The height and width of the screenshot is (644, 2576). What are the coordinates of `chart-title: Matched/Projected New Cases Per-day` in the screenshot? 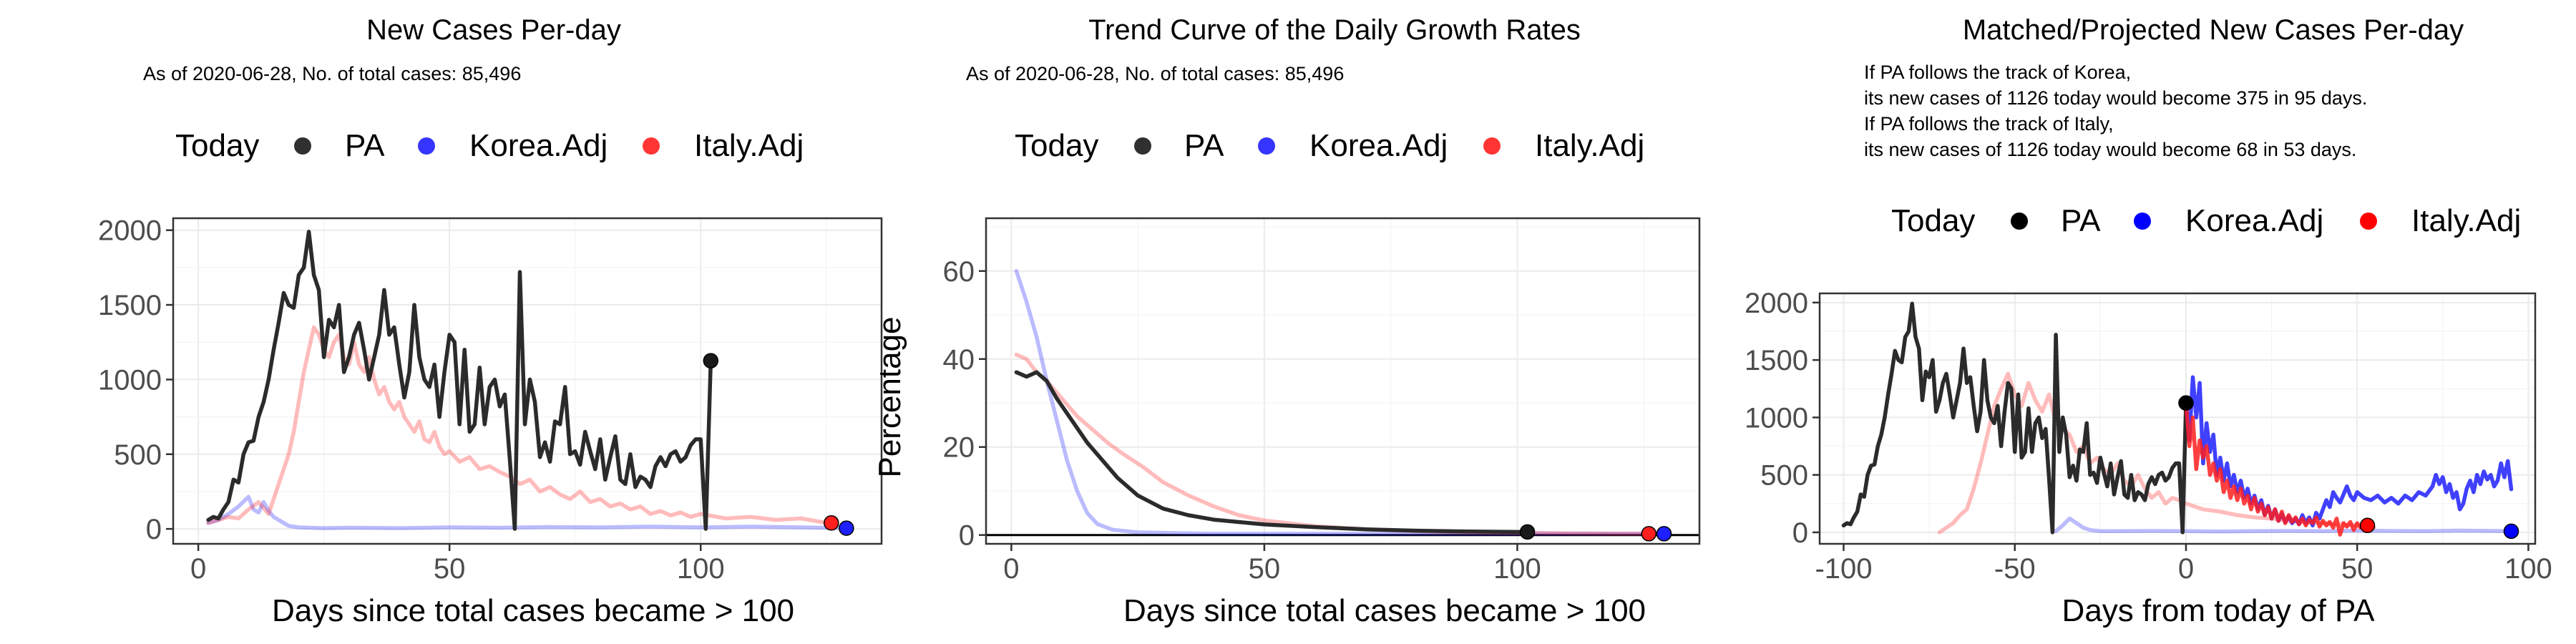 It's located at (2213, 30).